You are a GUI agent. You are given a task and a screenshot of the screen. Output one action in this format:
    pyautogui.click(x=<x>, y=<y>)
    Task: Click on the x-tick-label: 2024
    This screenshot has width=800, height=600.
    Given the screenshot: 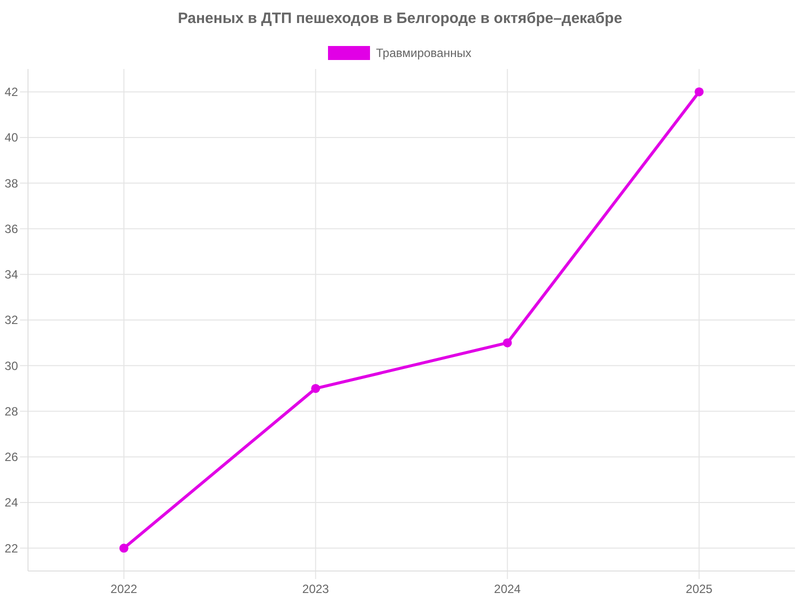 What is the action you would take?
    pyautogui.click(x=508, y=589)
    